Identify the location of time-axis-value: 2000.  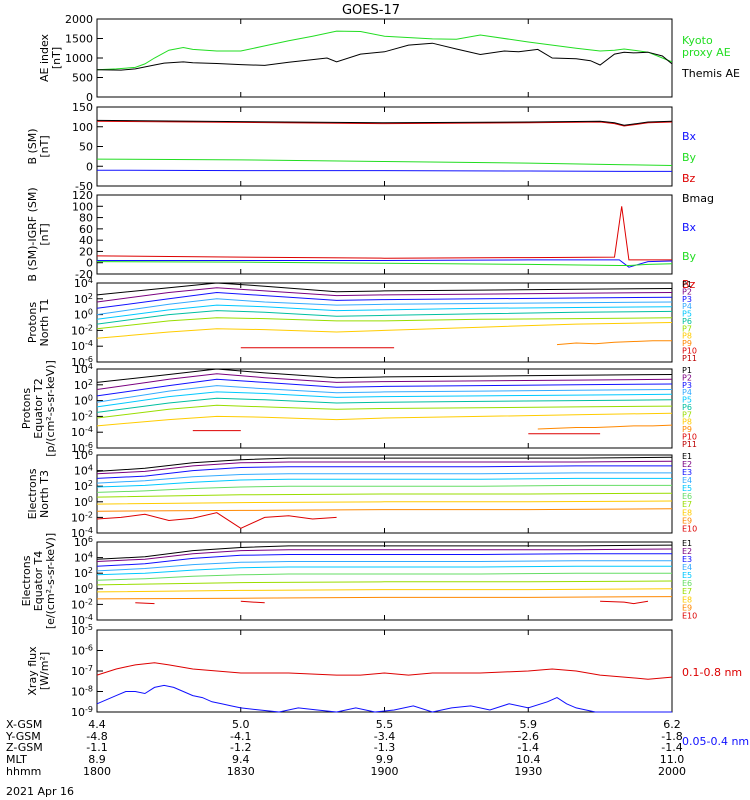
(672, 771).